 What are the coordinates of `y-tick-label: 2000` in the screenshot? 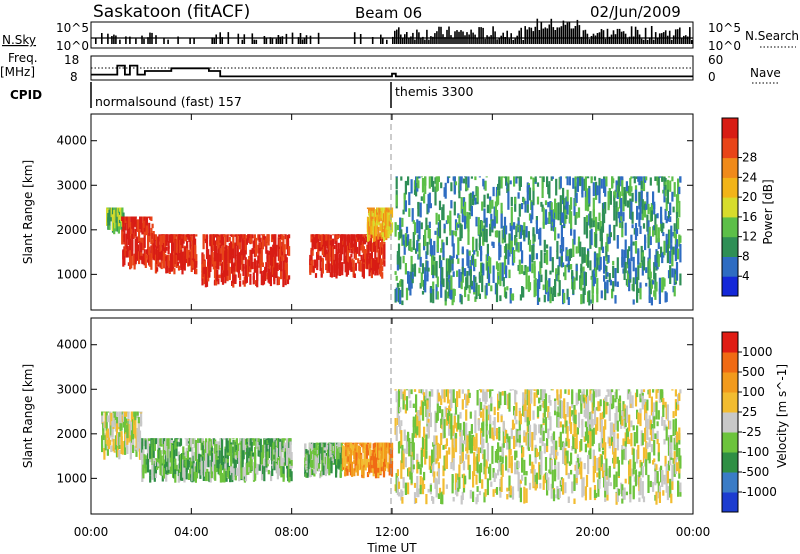 It's located at (71, 434).